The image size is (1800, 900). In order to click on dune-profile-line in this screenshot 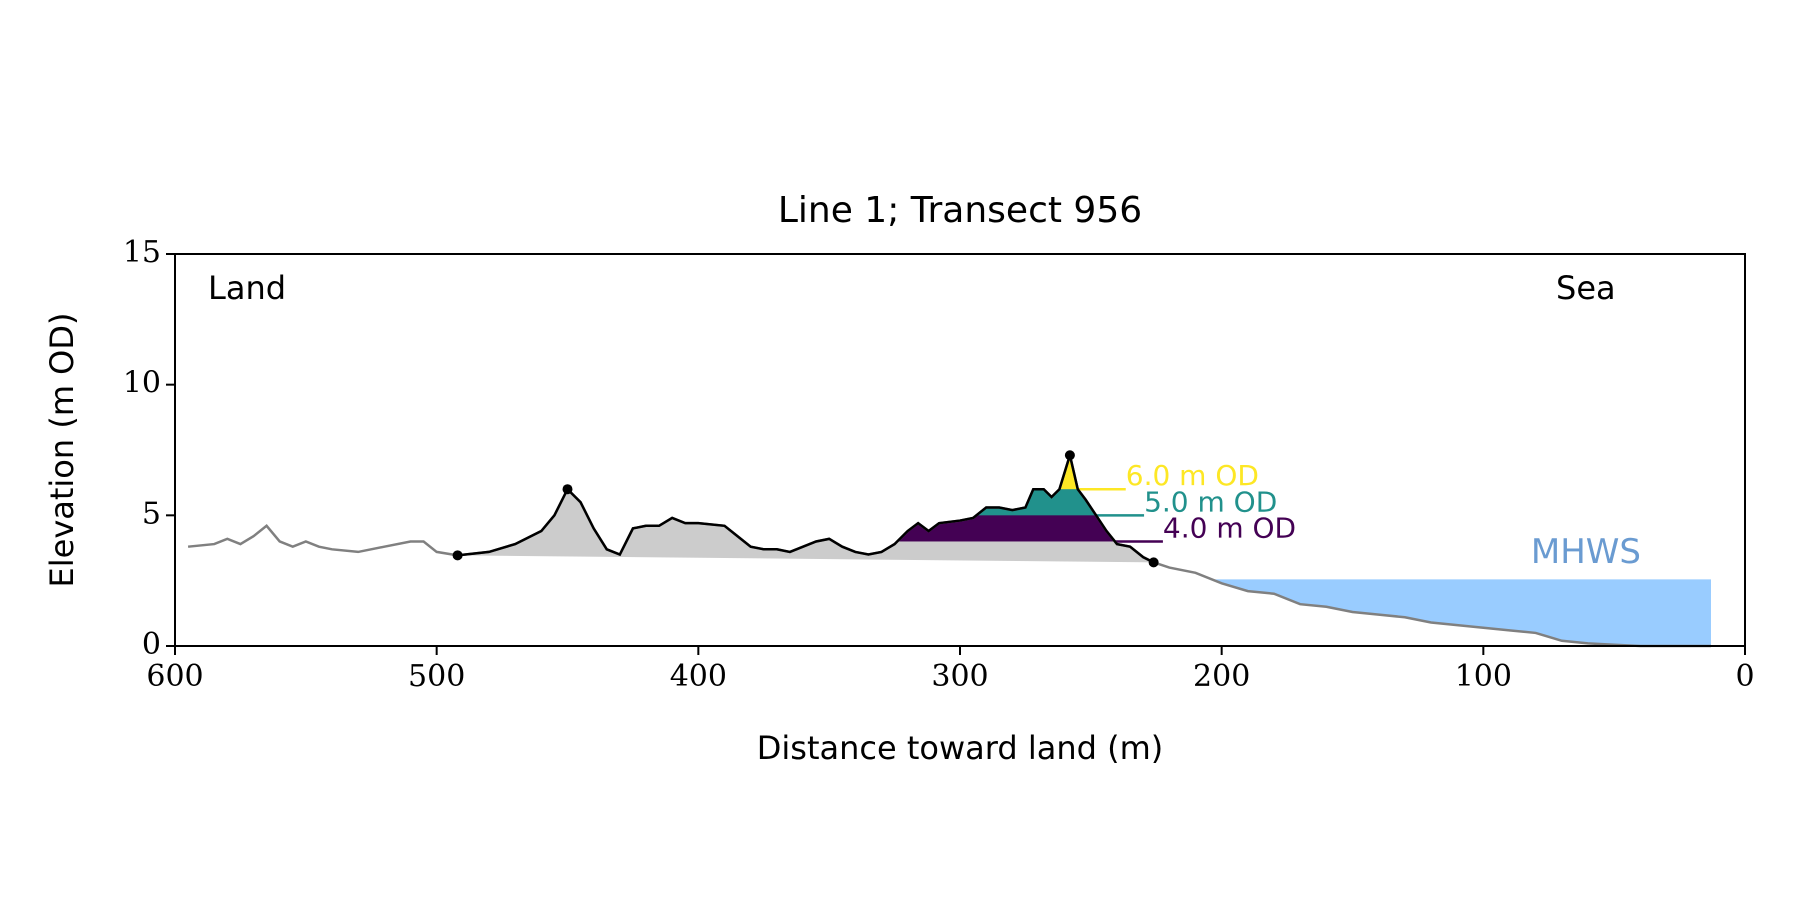, I will do `click(806, 507)`.